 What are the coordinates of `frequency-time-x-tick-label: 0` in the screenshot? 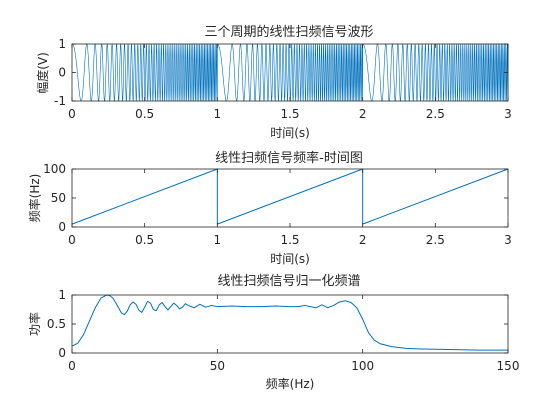 It's located at (72, 240).